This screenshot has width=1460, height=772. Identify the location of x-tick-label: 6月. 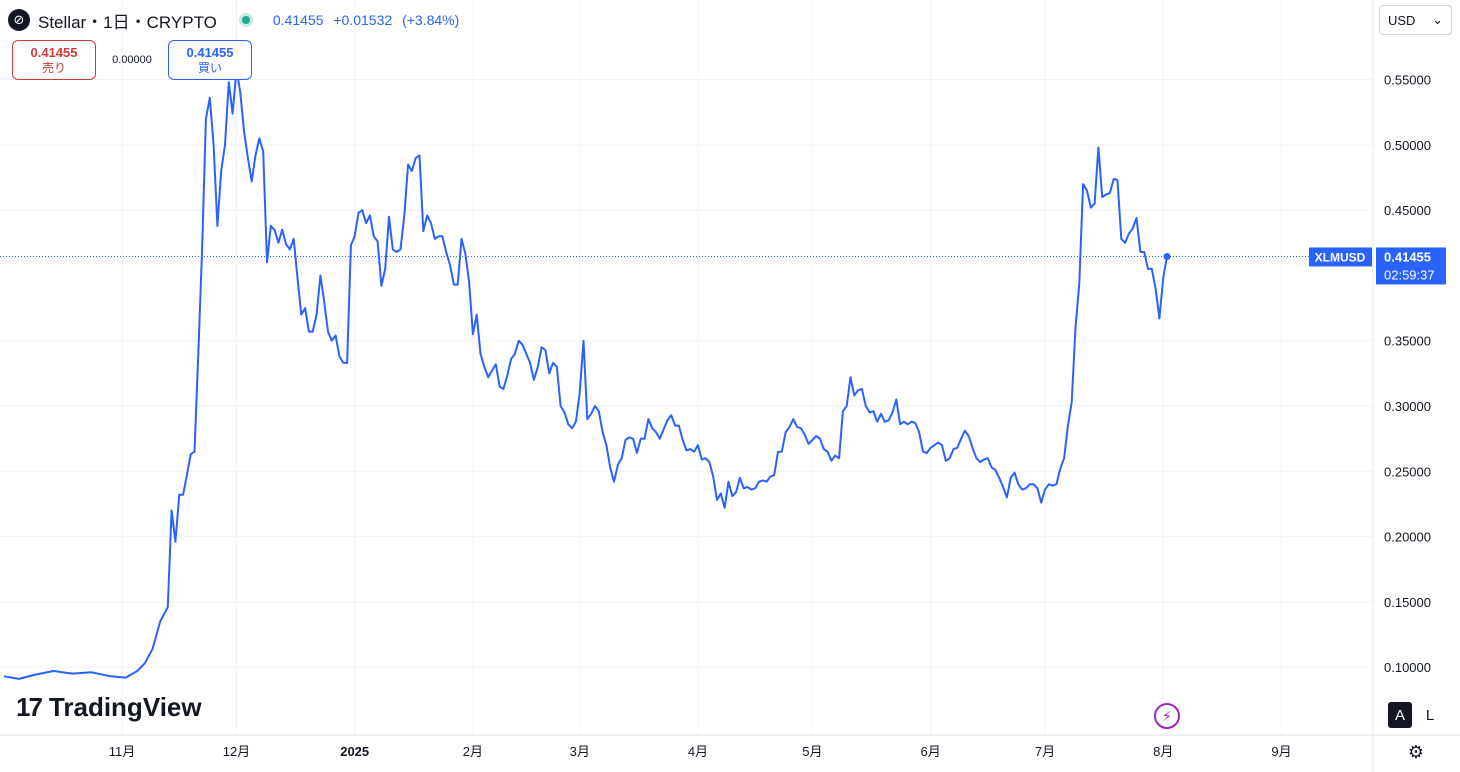
(930, 751).